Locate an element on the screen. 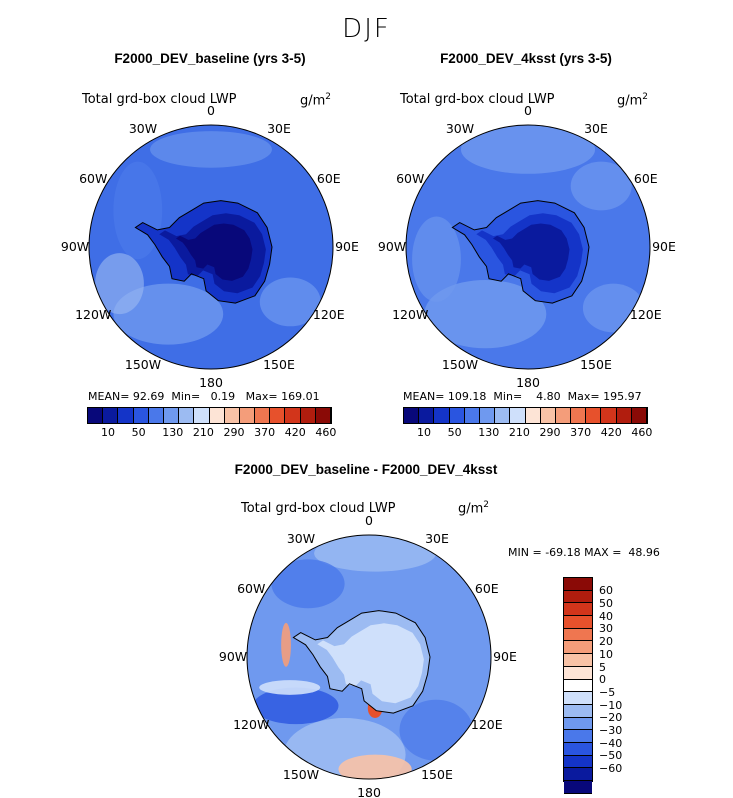 Image resolution: width=733 pixels, height=798 pixels. lon-label: 180 is located at coordinates (369, 791).